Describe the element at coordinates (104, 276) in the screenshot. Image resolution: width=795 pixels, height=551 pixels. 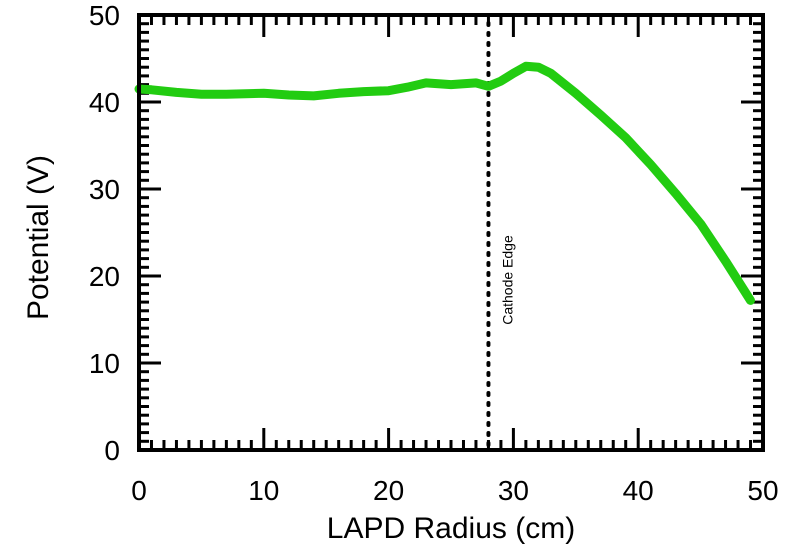
I see `y-tick-label: 20` at that location.